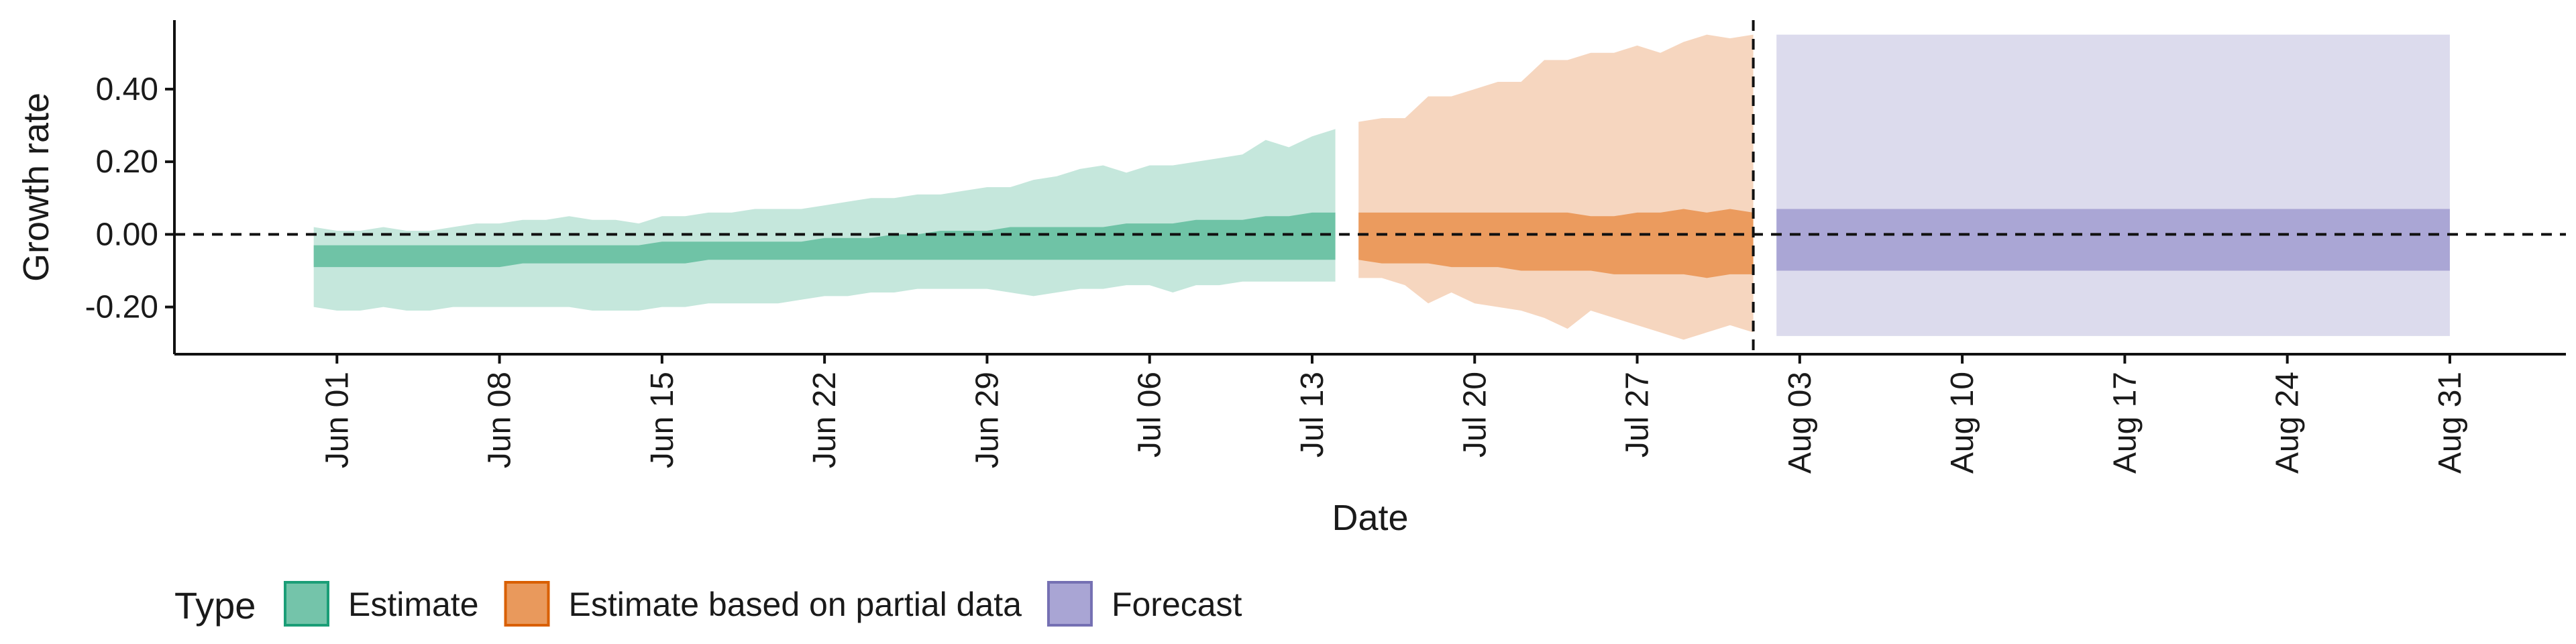  Describe the element at coordinates (987, 420) in the screenshot. I see `x-tick-label: Jun 29` at that location.